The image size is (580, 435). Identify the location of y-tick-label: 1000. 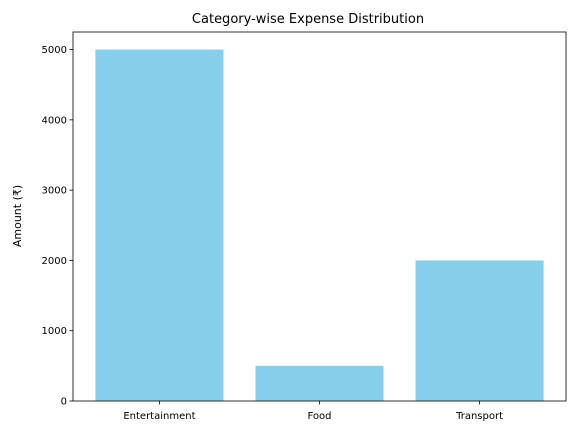
(54, 331).